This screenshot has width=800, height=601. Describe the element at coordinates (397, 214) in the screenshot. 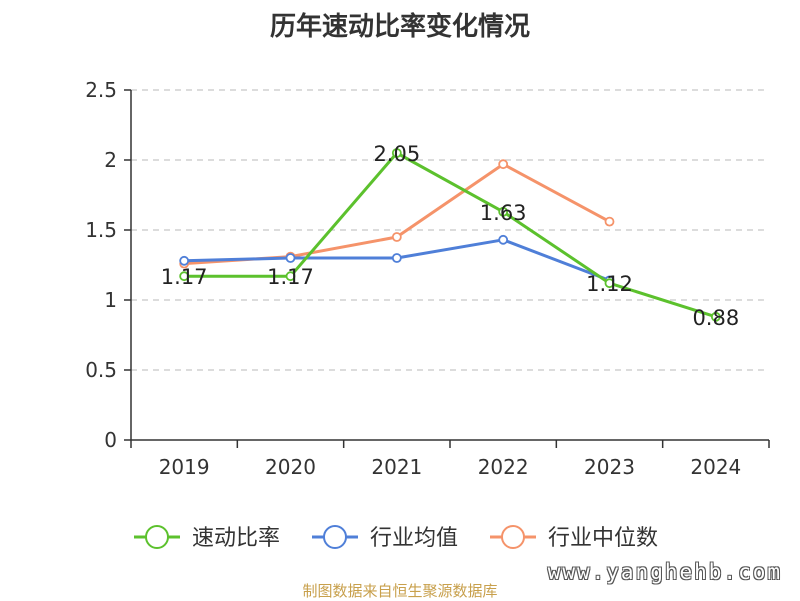

I see `series-line` at that location.